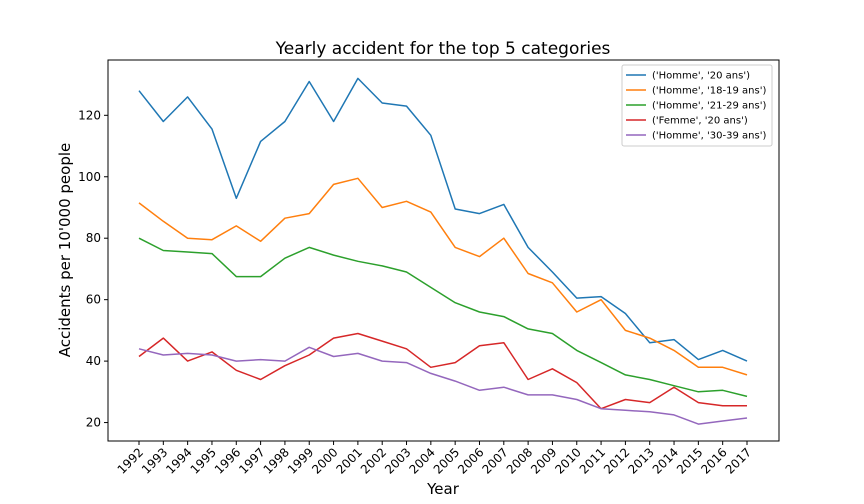 The image size is (864, 504). What do you see at coordinates (443, 489) in the screenshot?
I see `x-axis-label: Year` at bounding box center [443, 489].